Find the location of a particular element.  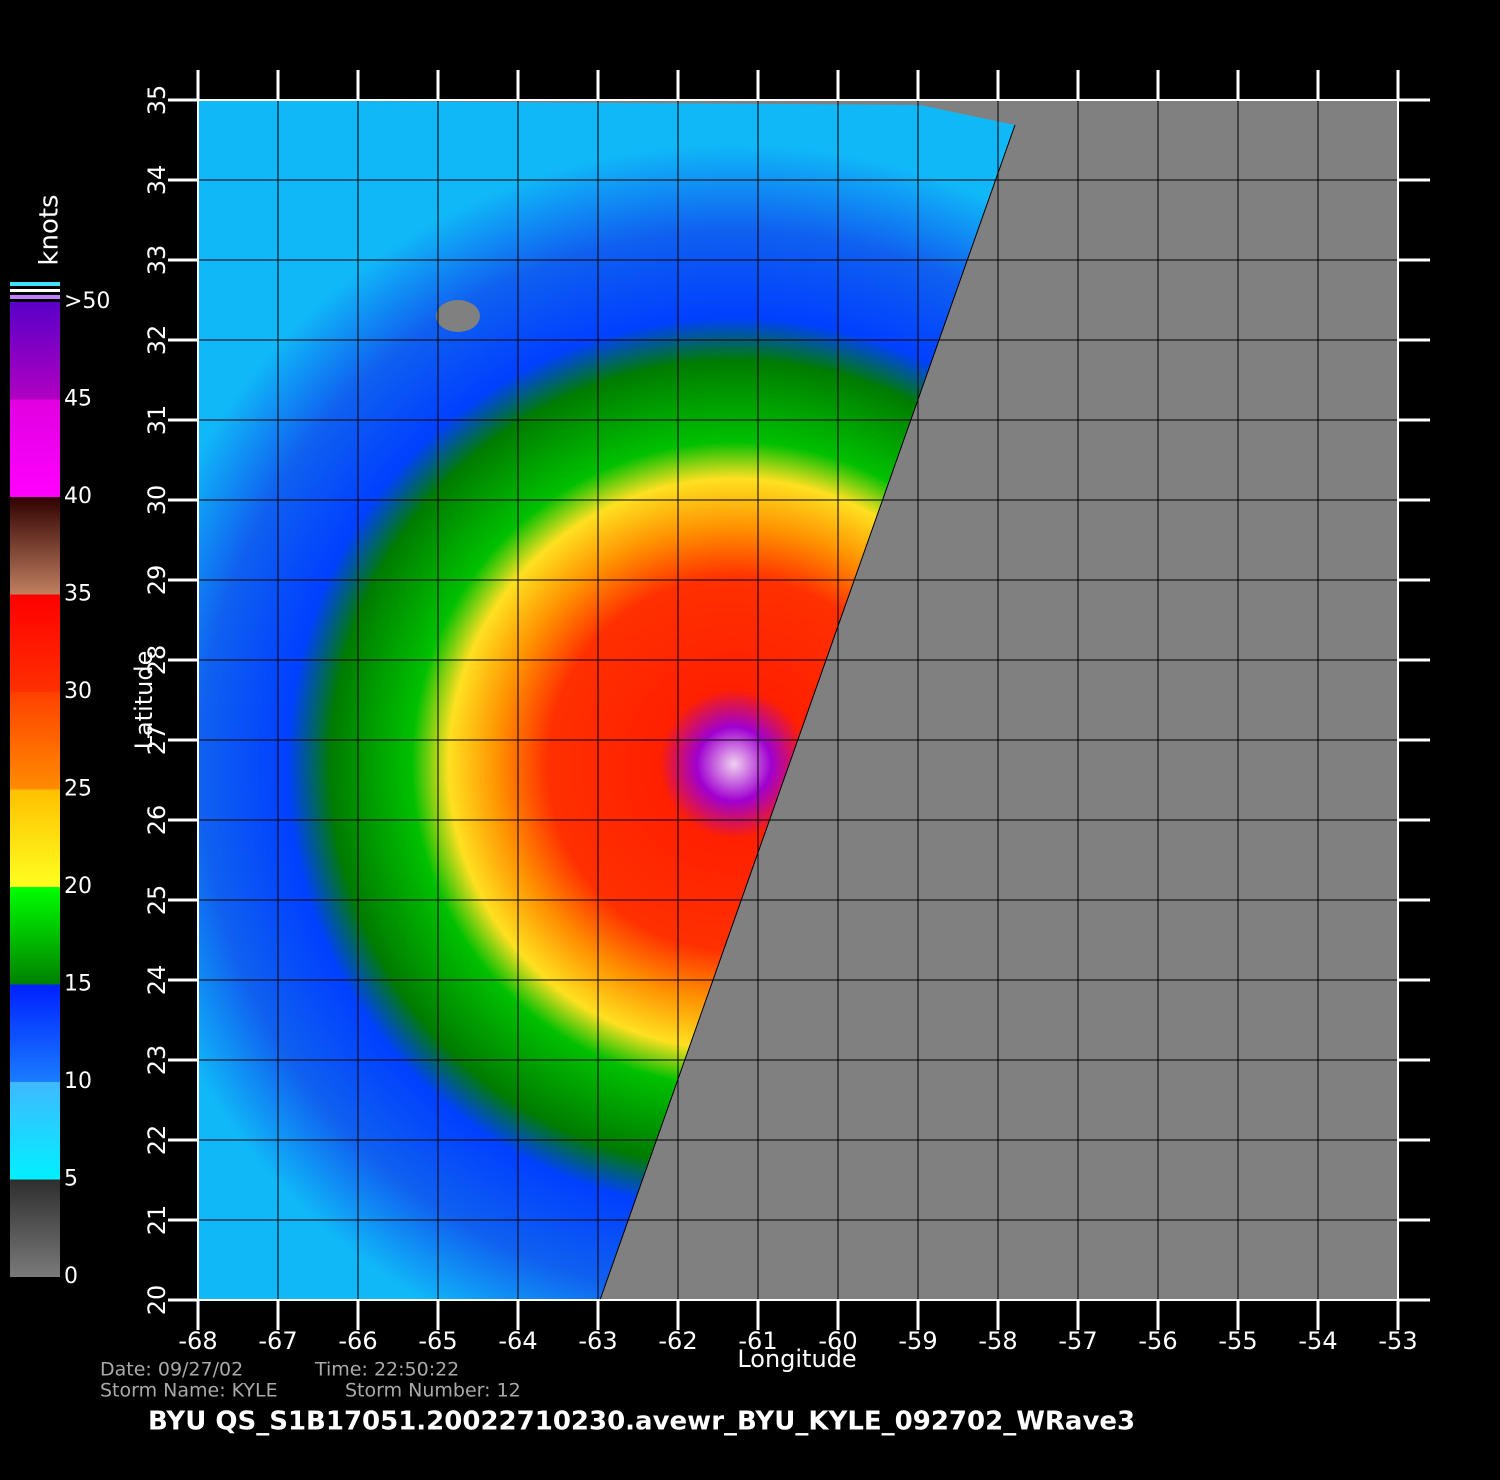

x-tick-label: -57 is located at coordinates (1077, 1341).